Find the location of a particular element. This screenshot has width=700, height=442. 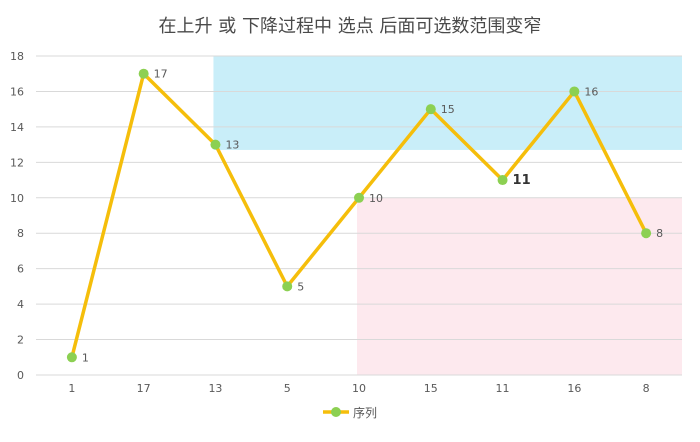

x-axis-ticks: 1 17 13 5 10 15 11 16 8 is located at coordinates (358, 388).